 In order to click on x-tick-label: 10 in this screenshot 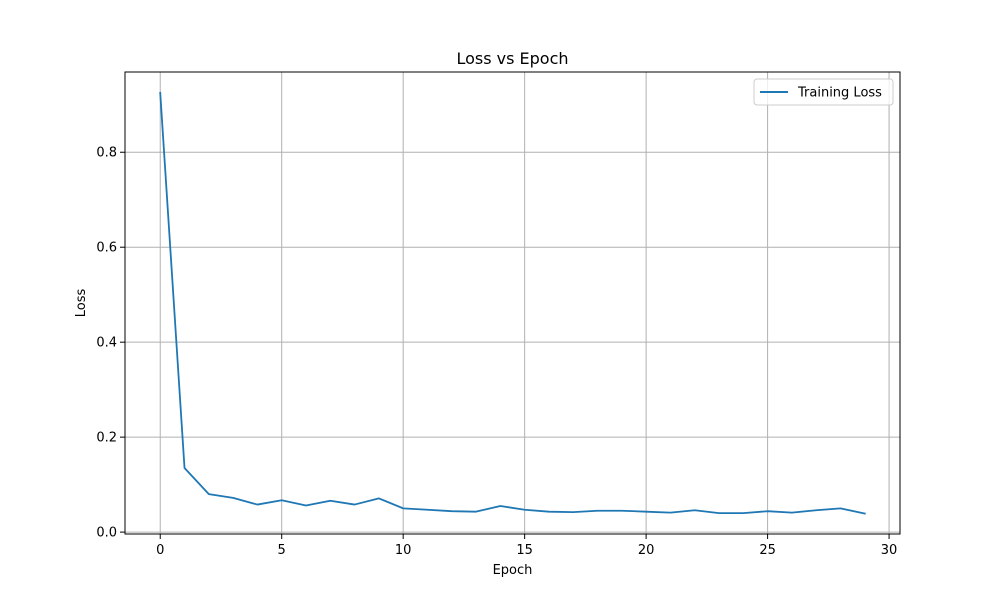, I will do `click(403, 550)`.